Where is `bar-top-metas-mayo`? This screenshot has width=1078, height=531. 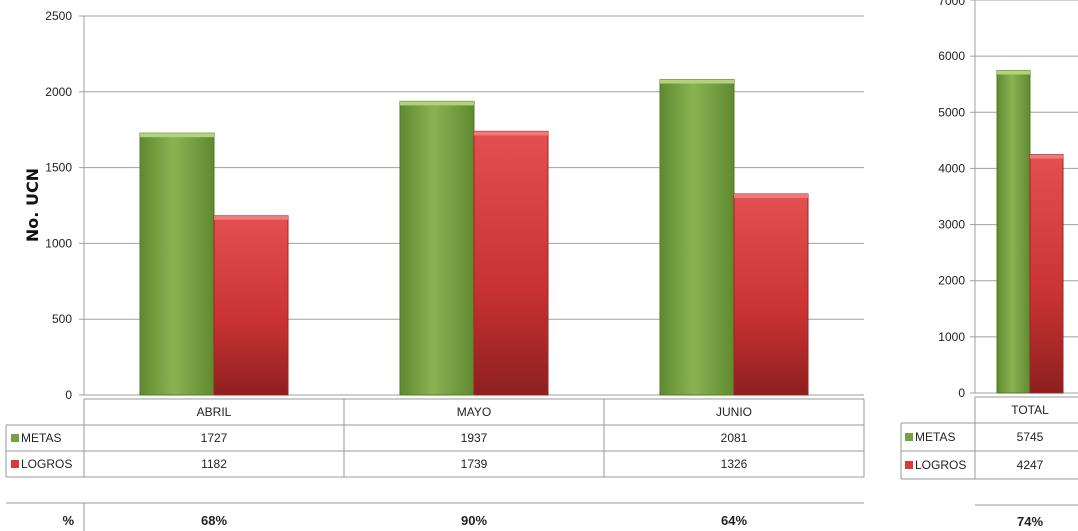 bar-top-metas-mayo is located at coordinates (437, 103).